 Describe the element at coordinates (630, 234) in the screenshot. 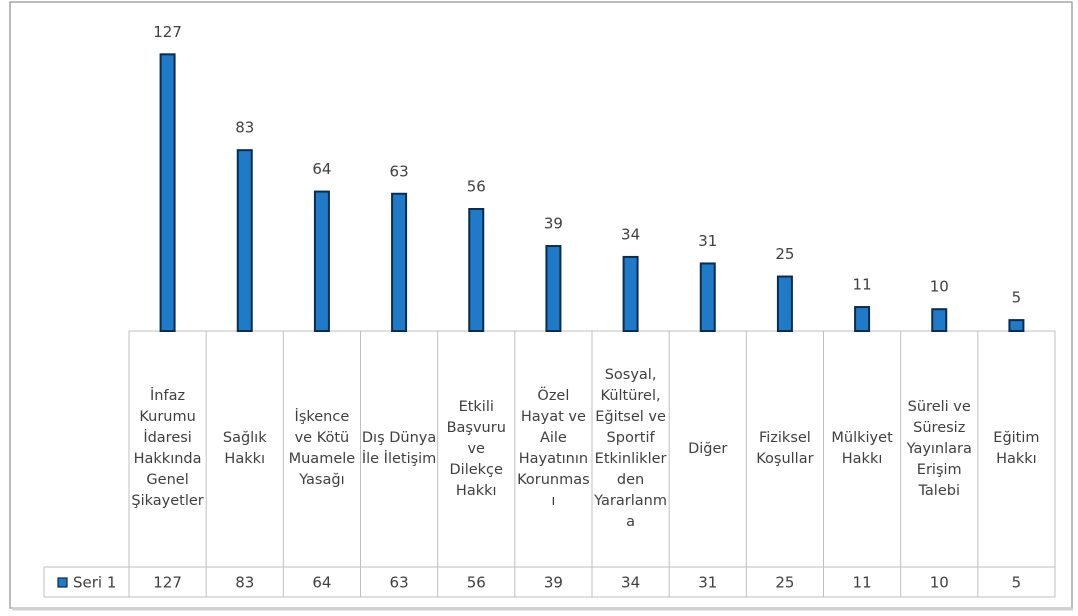

I see `data-label: 34` at that location.